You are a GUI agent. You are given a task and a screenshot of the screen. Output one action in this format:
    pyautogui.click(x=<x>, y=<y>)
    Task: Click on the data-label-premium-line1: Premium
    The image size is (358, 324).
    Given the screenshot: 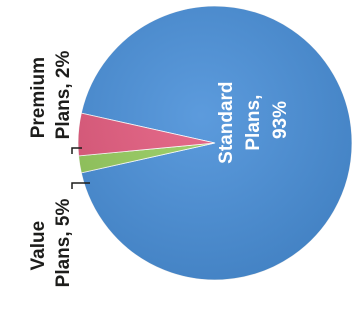 What is the action you would take?
    pyautogui.click(x=38, y=97)
    